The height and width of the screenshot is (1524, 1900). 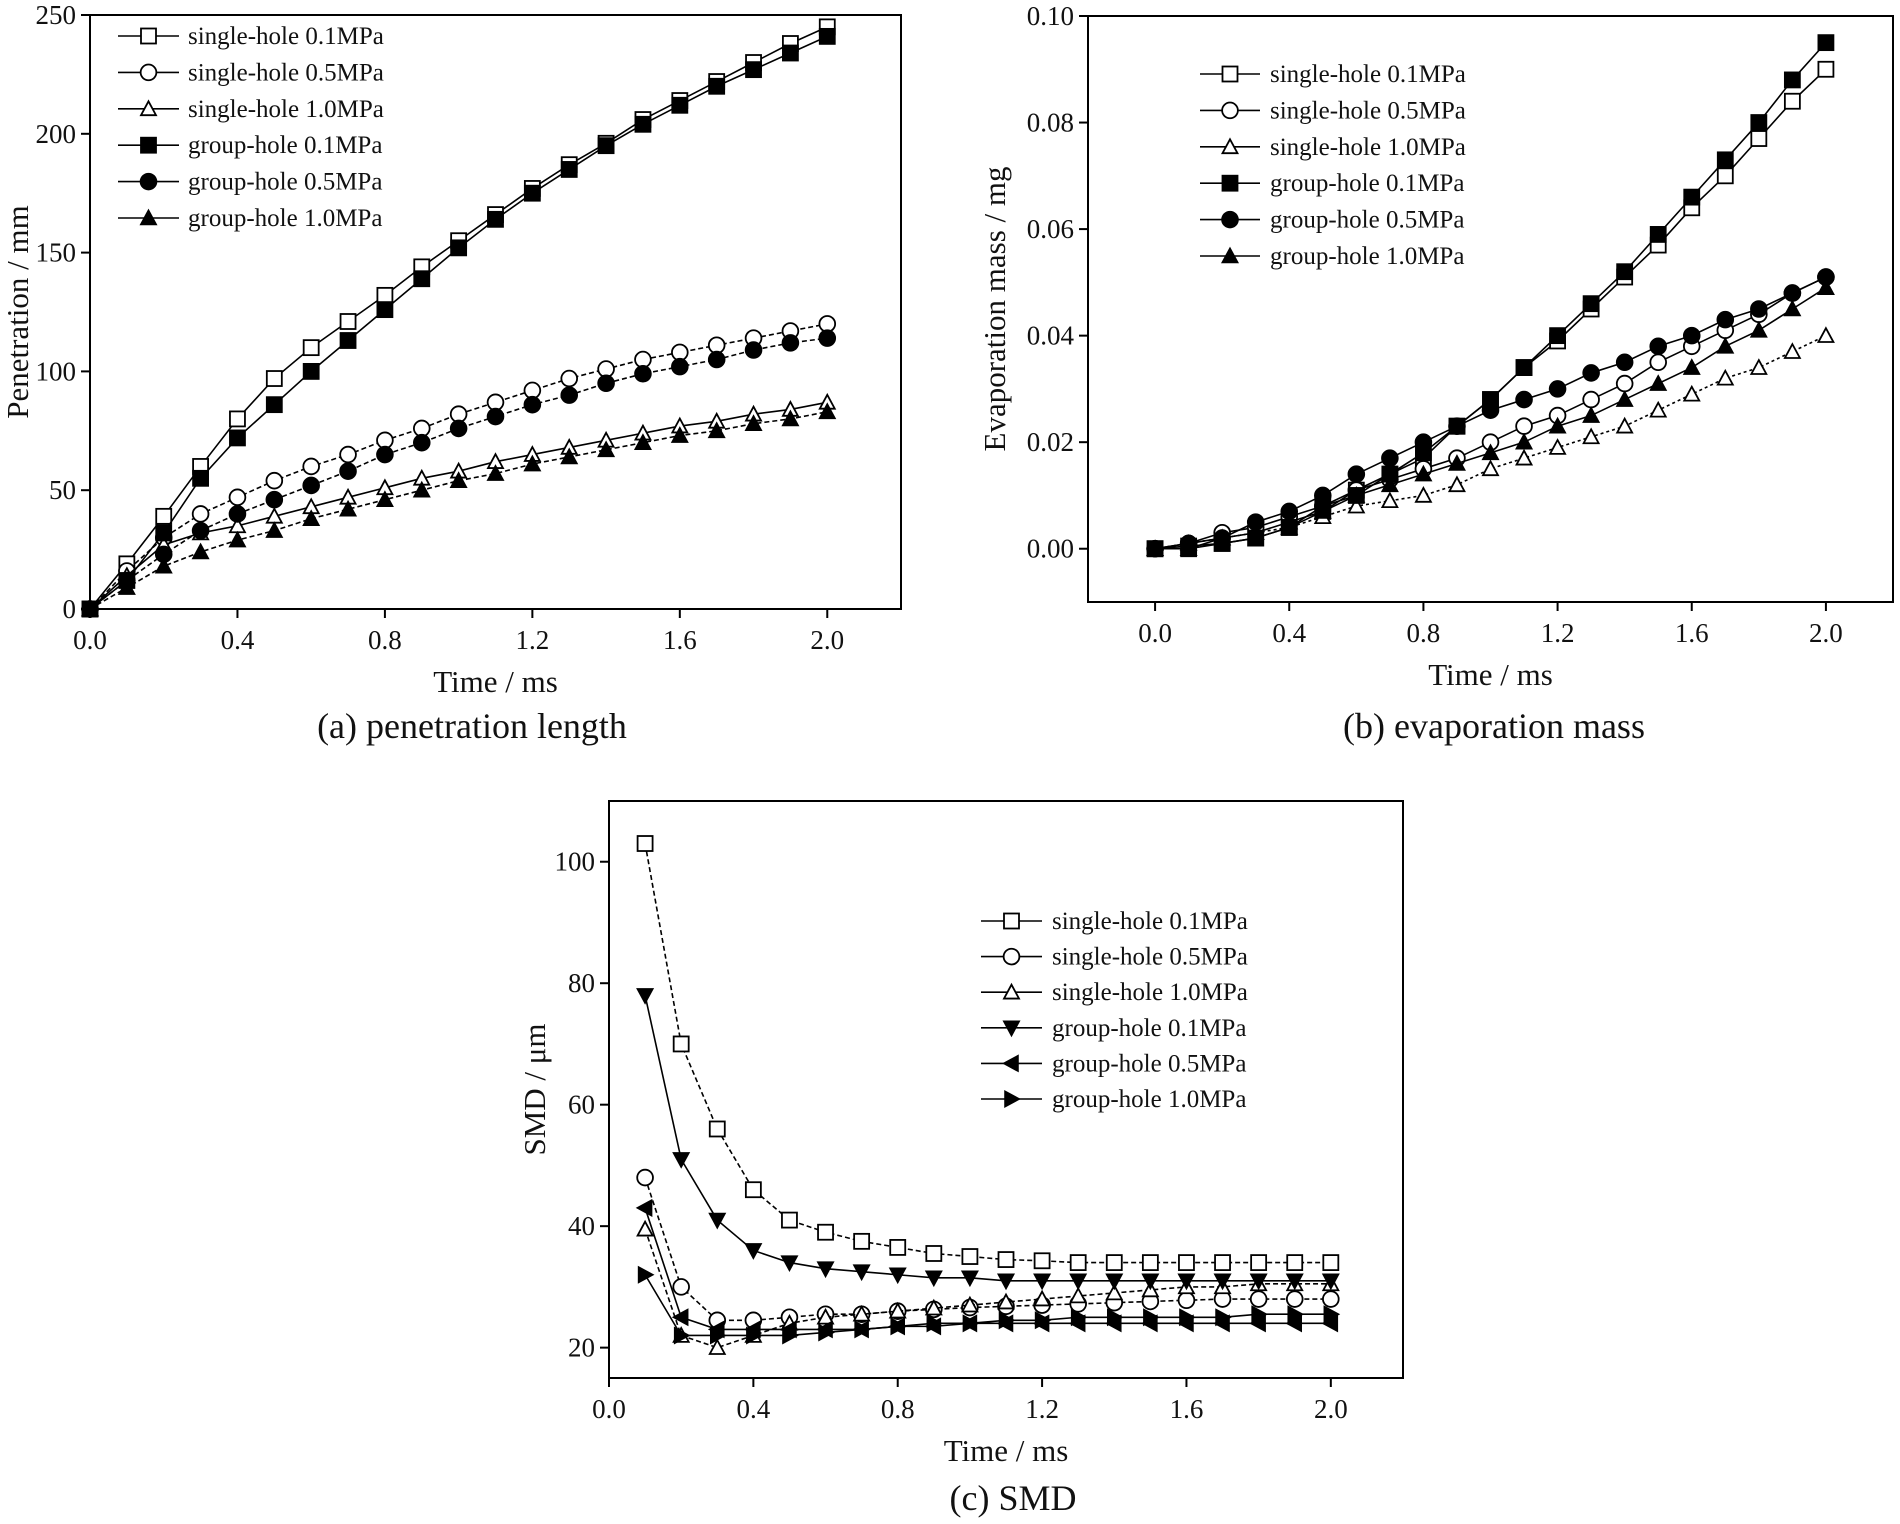 I want to click on y-axis-label: Evaporation mass / mg, so click(x=994, y=309).